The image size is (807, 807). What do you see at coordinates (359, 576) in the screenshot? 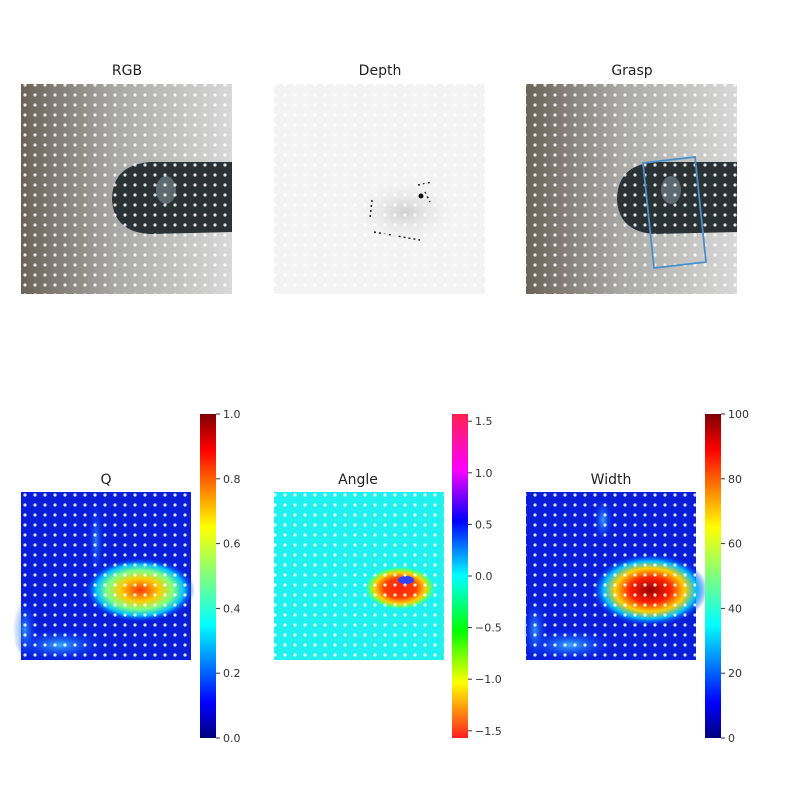
I see `angle-dot-overlay` at bounding box center [359, 576].